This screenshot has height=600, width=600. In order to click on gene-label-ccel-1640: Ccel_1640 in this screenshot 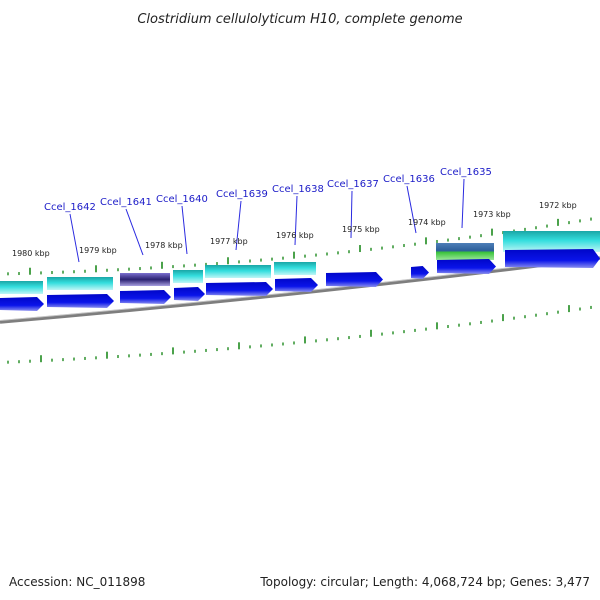, I will do `click(182, 199)`.